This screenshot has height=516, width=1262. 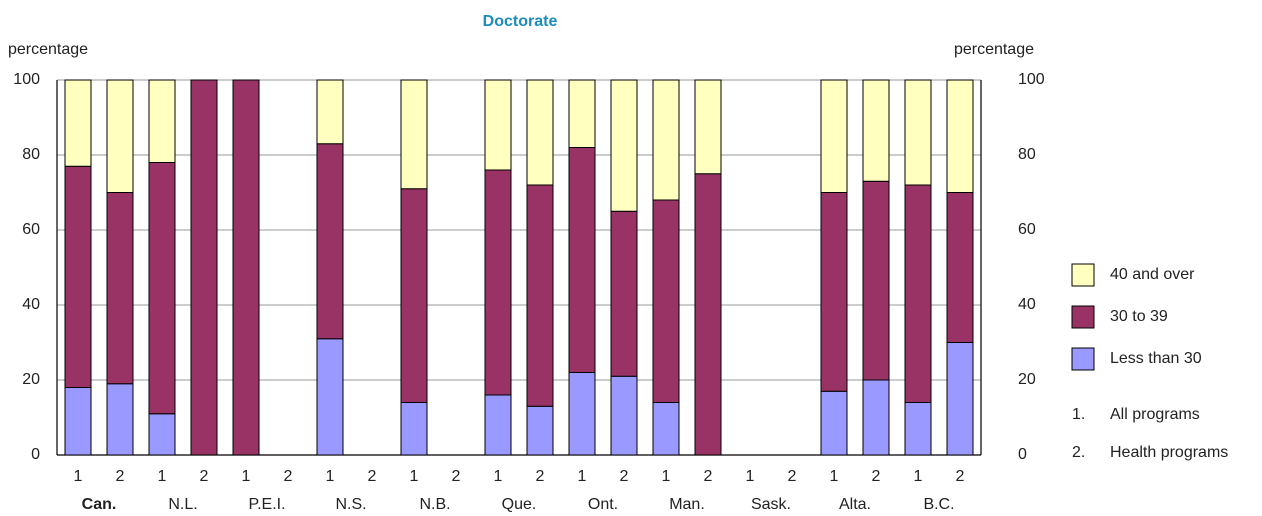 What do you see at coordinates (1155, 414) in the screenshot?
I see `note-text: All programs` at bounding box center [1155, 414].